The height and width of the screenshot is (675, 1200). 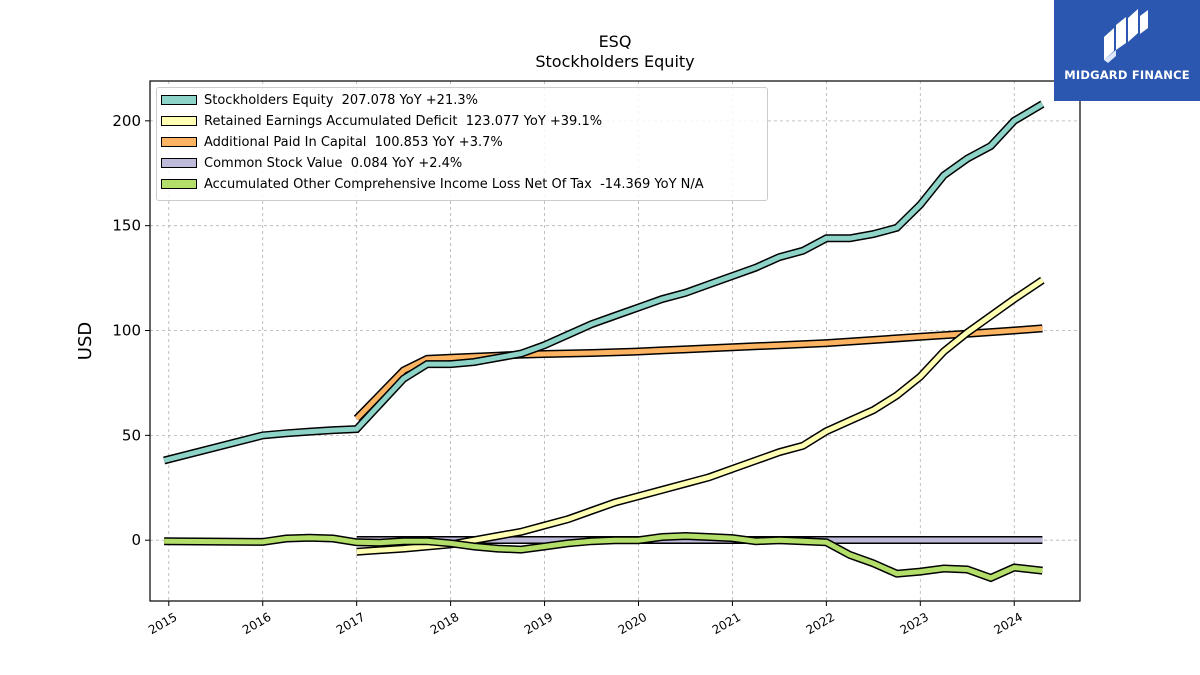 I want to click on series-outline-additional-paid-in-capital, so click(x=698, y=373).